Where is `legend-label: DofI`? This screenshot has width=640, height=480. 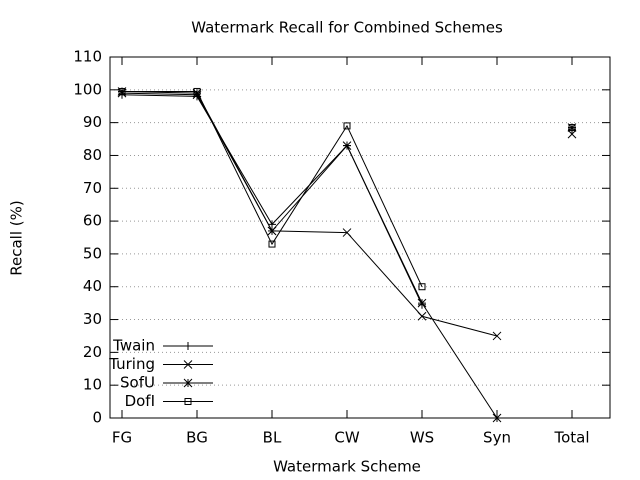 legend-label: DofI is located at coordinates (140, 401).